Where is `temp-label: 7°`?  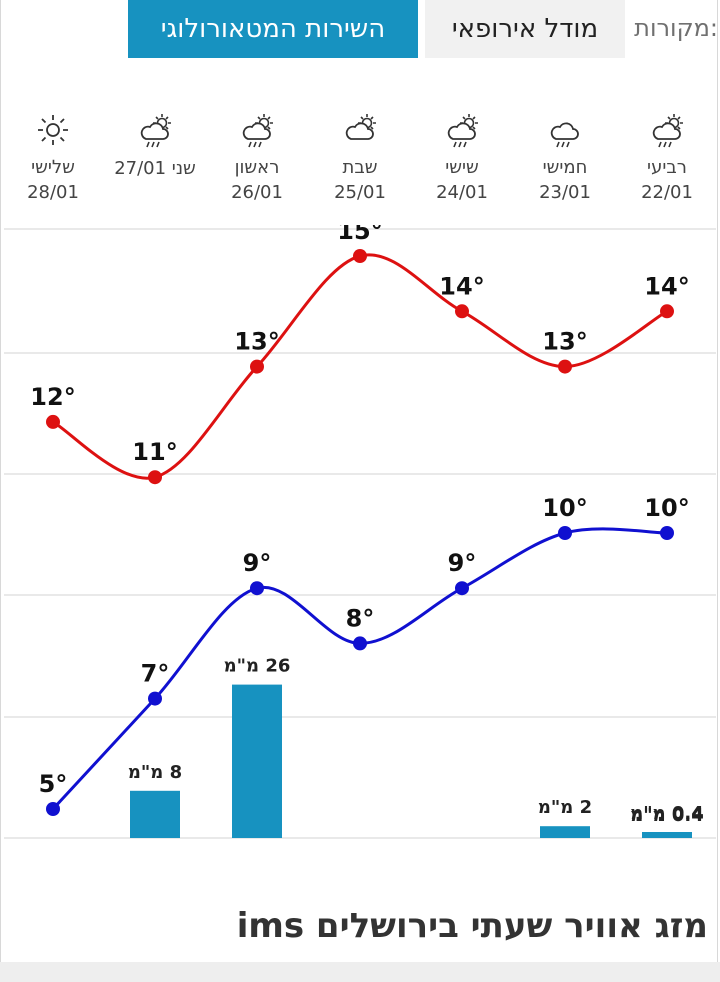
temp-label: 7° is located at coordinates (155, 674).